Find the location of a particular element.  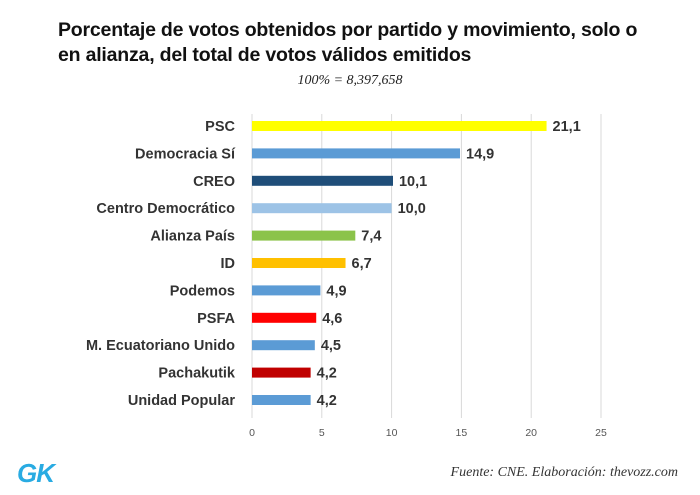

category-label: M. Ecuatoriano Unido is located at coordinates (160, 346).